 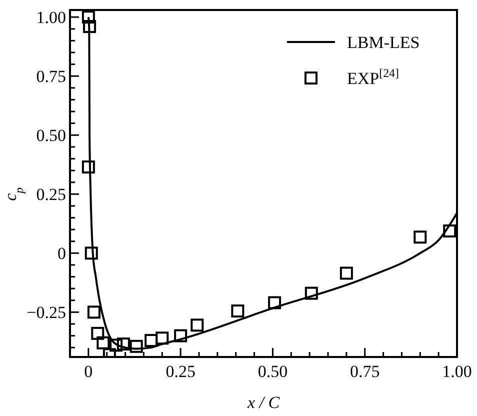 I want to click on y-tick-label: −0.25, so click(x=46, y=312).